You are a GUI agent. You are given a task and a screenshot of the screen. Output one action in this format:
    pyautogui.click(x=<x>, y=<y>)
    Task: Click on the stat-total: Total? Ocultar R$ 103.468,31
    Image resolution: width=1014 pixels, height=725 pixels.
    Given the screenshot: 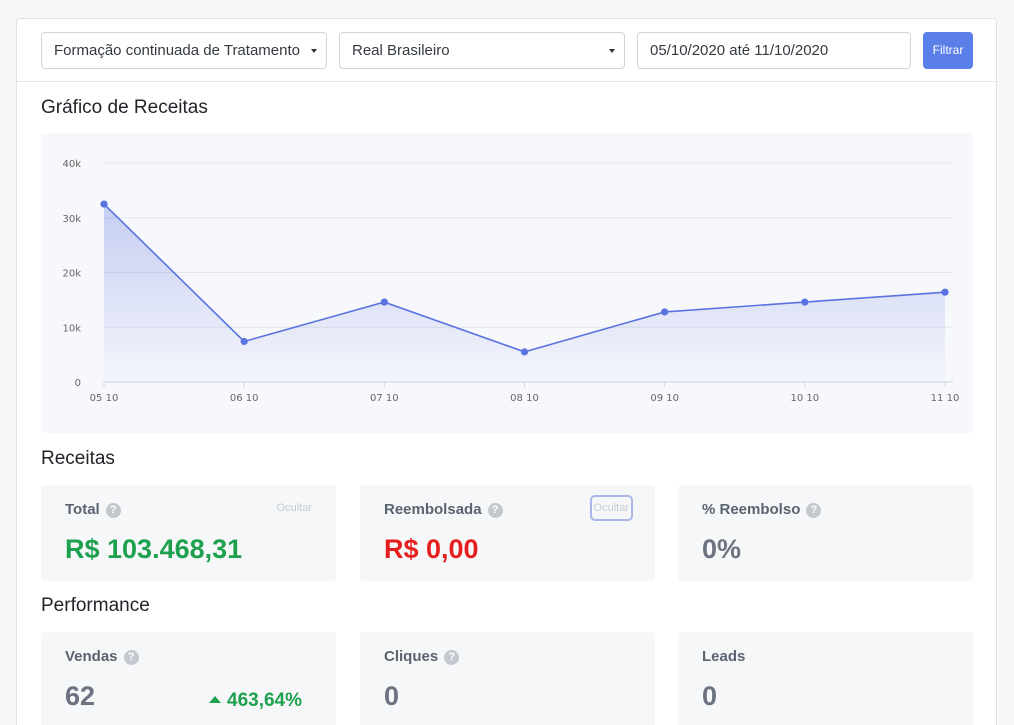 What is the action you would take?
    pyautogui.click(x=188, y=533)
    